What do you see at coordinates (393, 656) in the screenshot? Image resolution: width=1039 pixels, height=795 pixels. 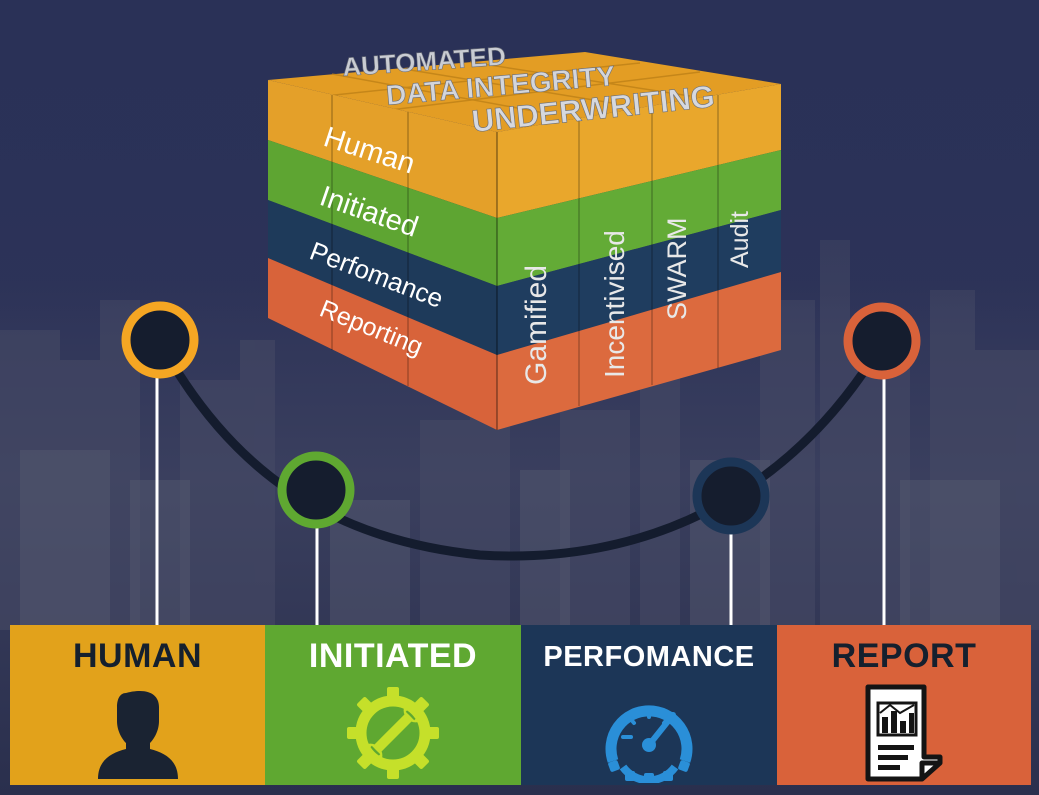 I see `tile-initiated-label: INITIATED` at bounding box center [393, 656].